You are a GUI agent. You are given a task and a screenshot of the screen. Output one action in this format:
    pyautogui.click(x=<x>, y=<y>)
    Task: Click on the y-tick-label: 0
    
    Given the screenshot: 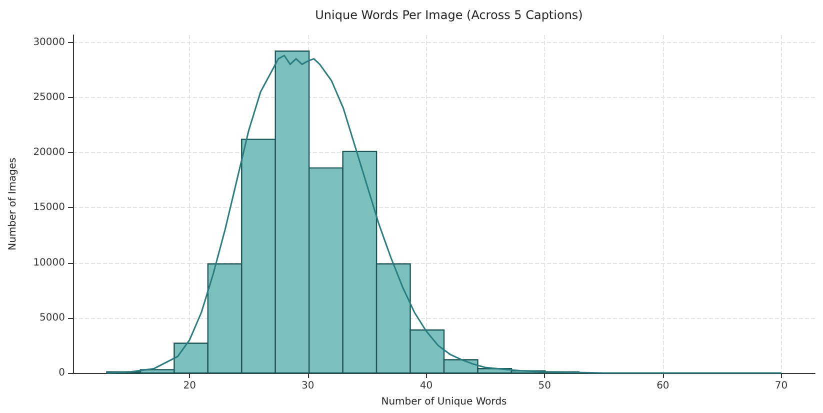 What is the action you would take?
    pyautogui.click(x=61, y=373)
    